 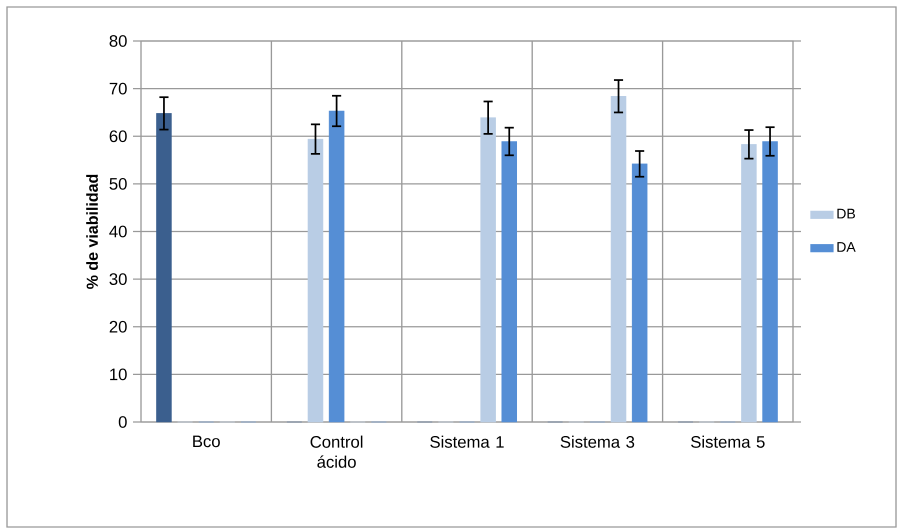 I want to click on y-tick-label: 40, so click(x=118, y=232).